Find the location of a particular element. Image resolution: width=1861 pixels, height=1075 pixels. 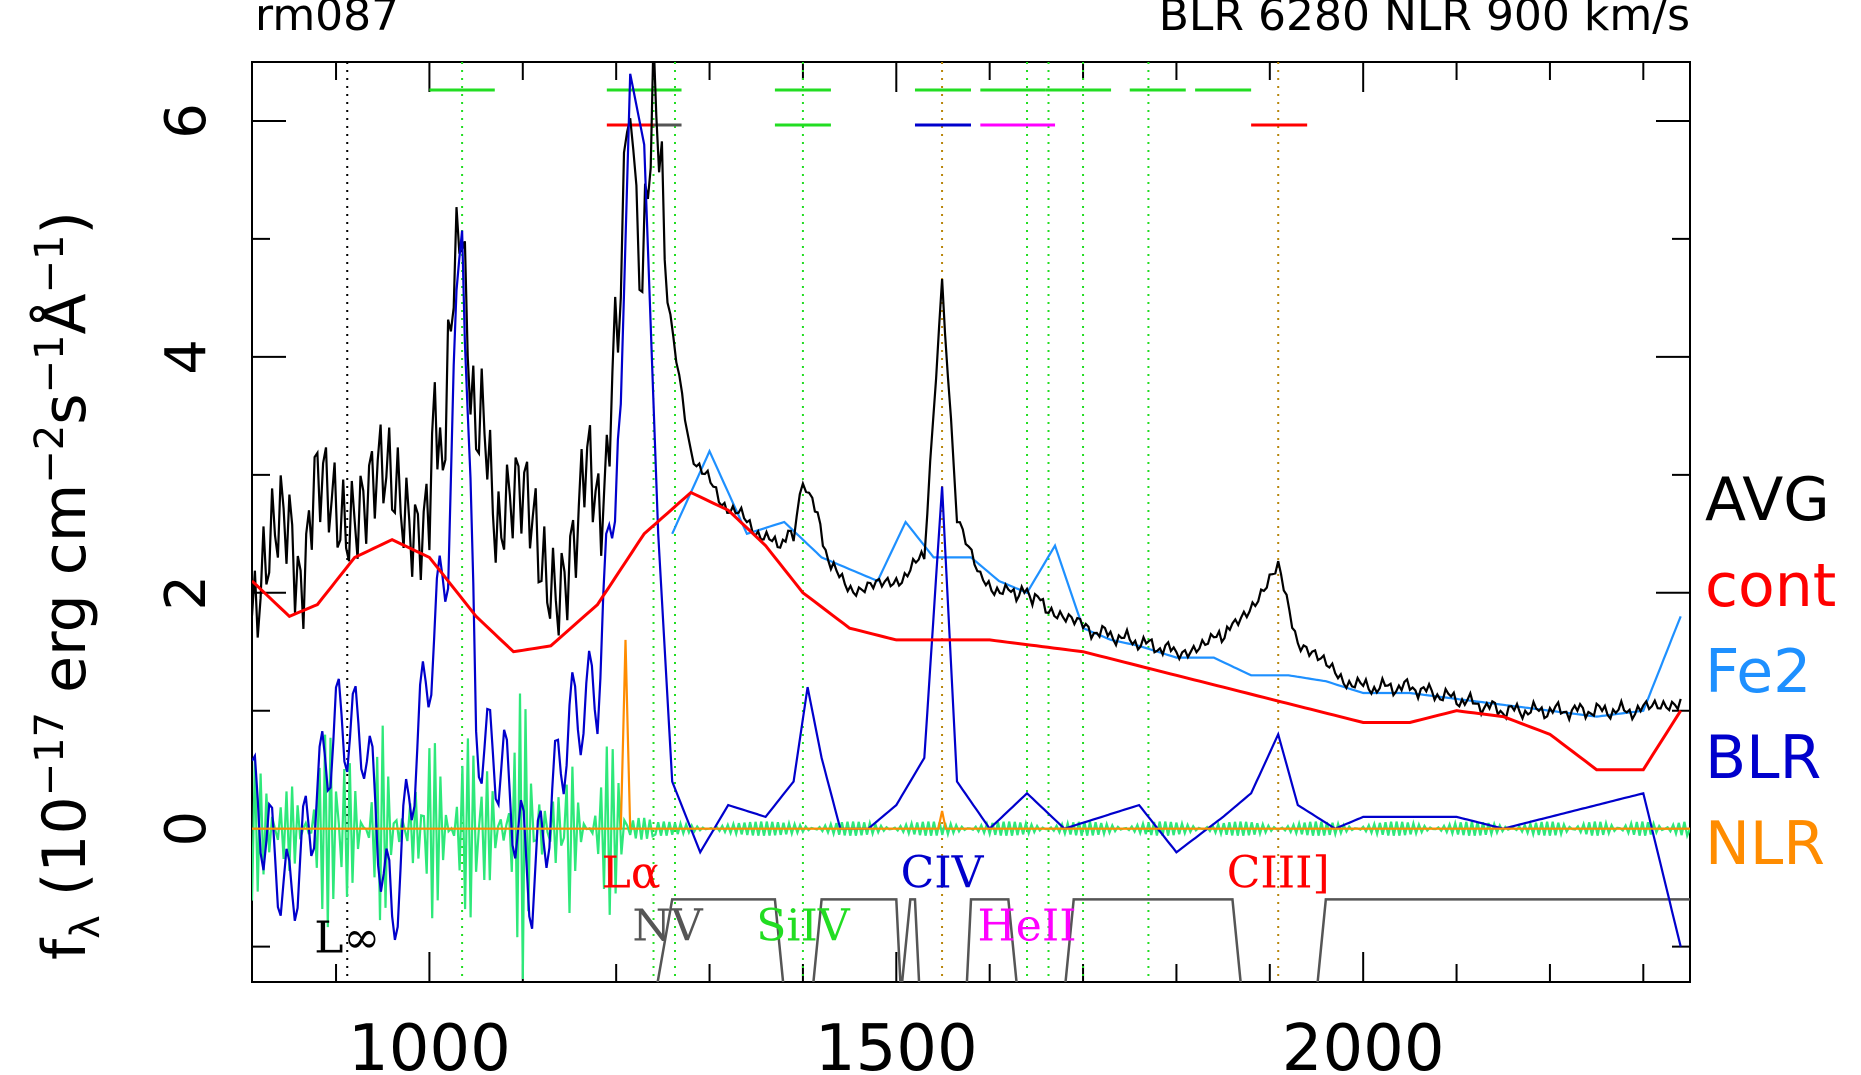

x-tick-label: 1500 is located at coordinates (896, 1043).